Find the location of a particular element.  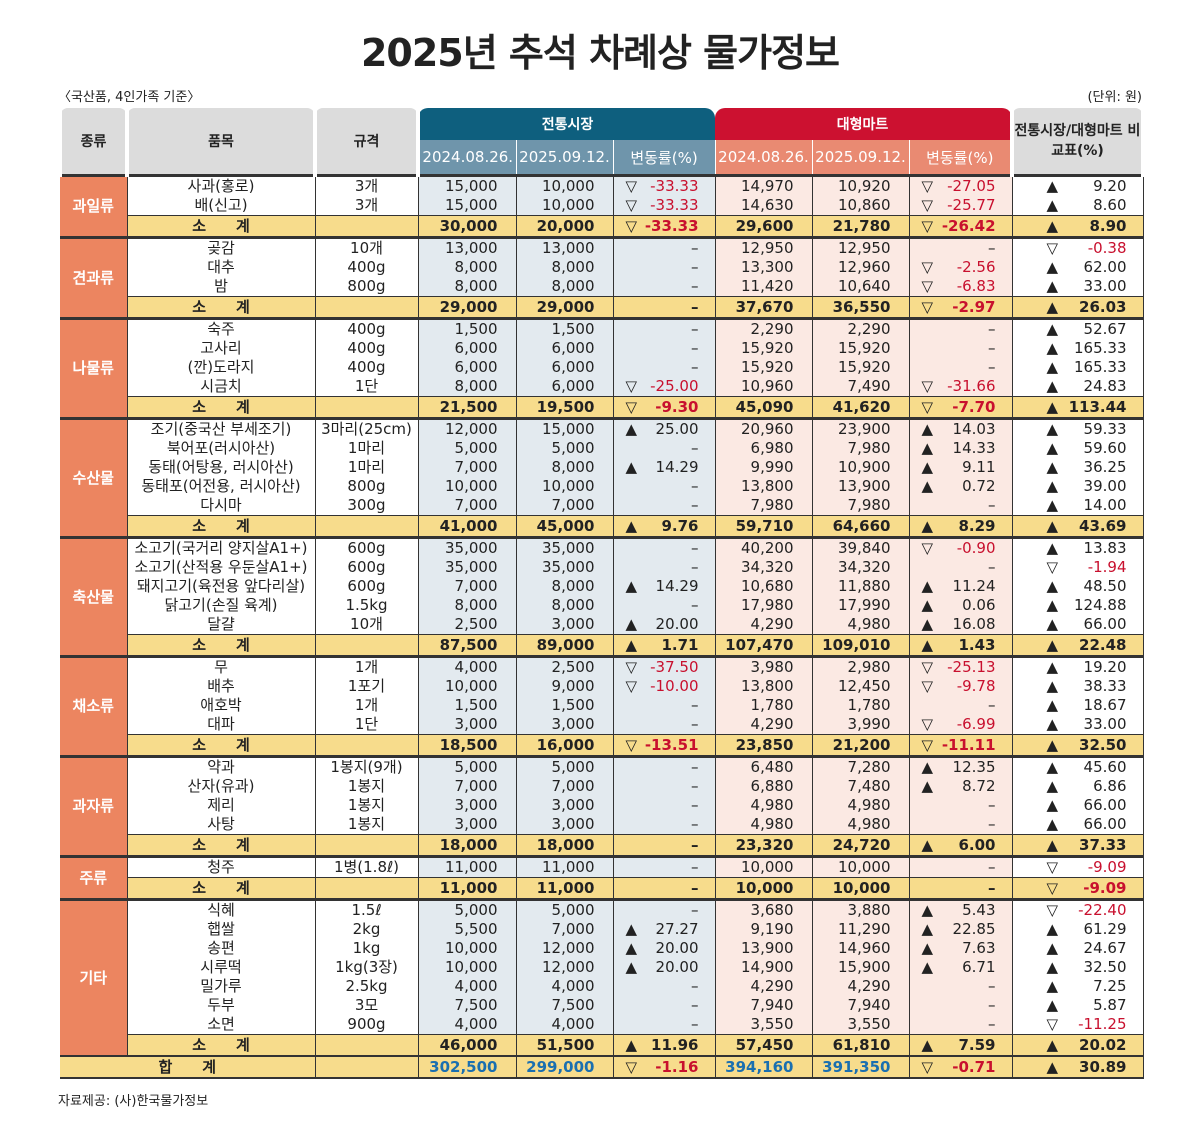

item-name: 숙주 is located at coordinates (221, 328).